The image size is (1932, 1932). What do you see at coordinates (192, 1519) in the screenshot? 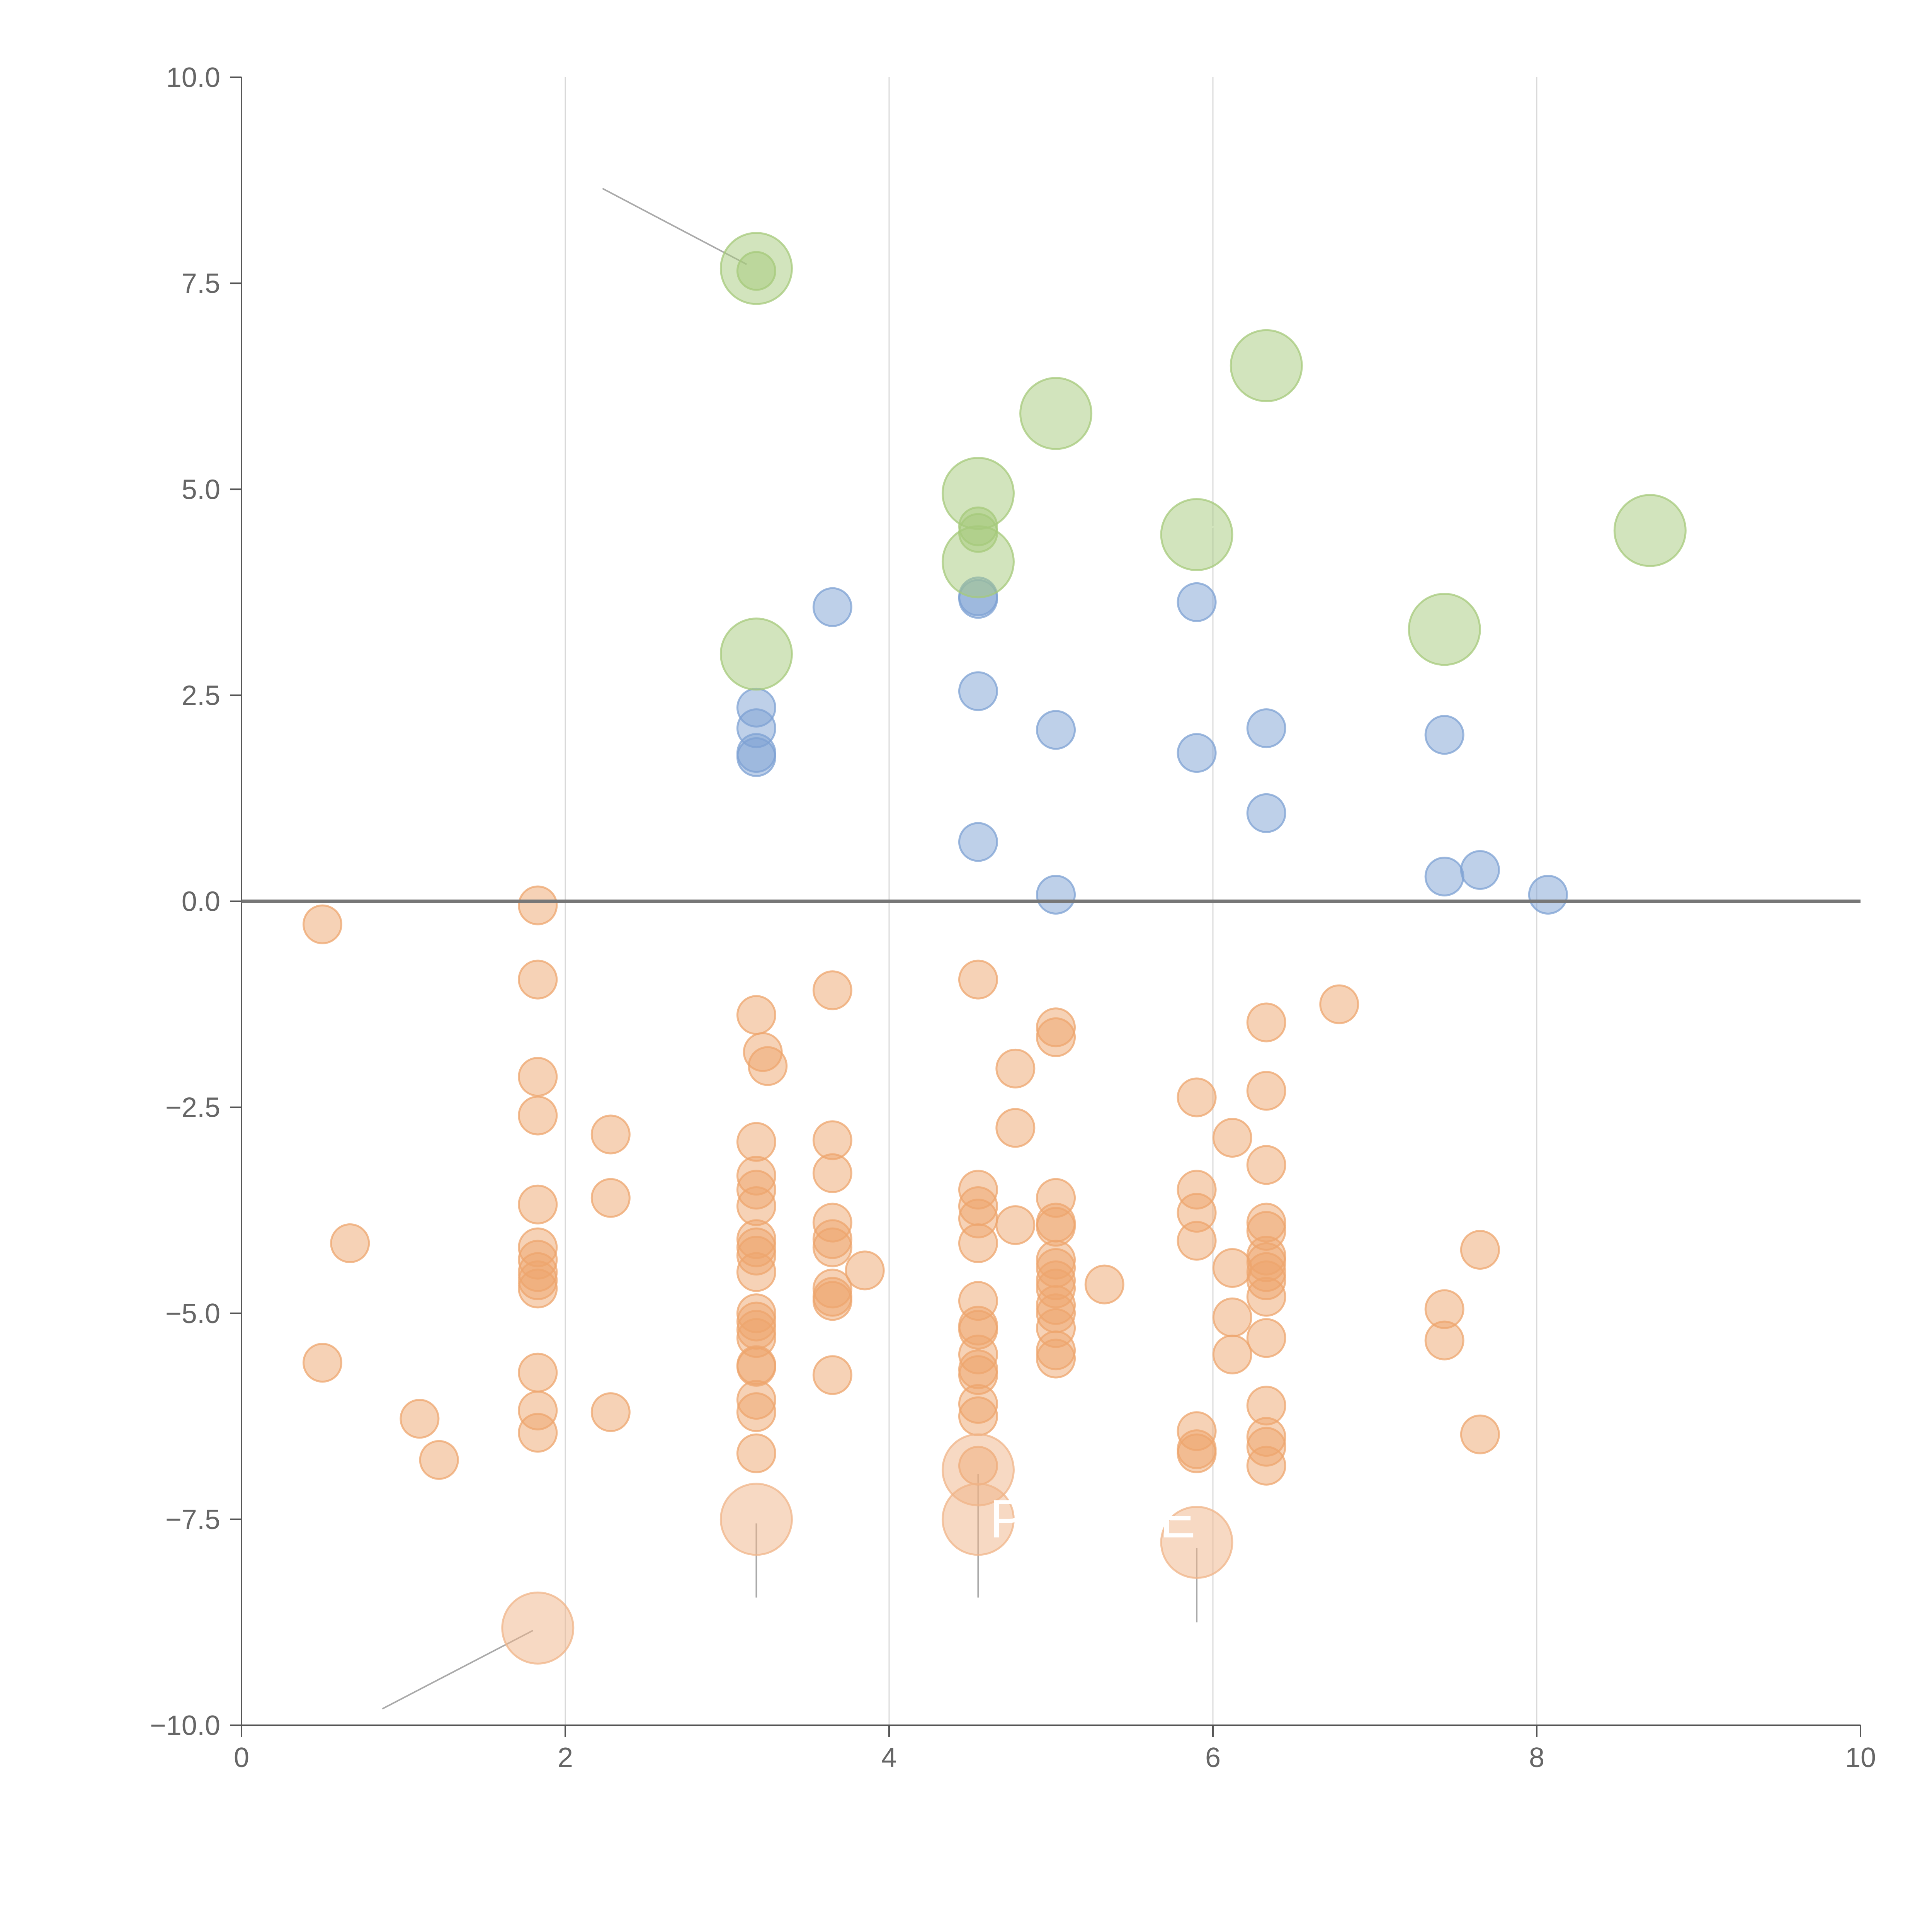
I see `y-tick-label: −7.5` at bounding box center [192, 1519].